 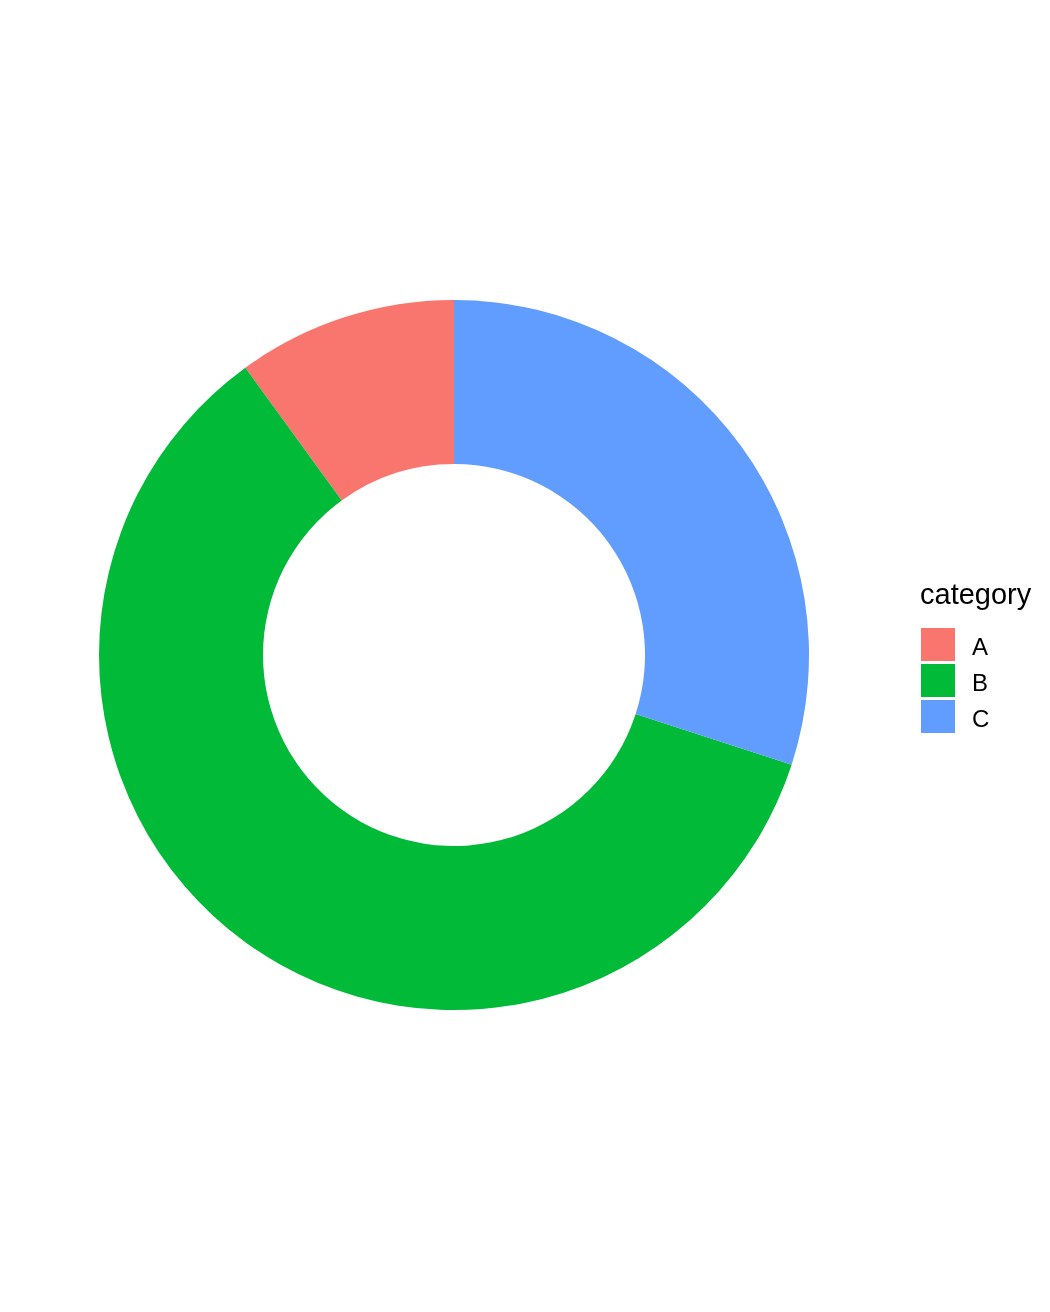 What do you see at coordinates (980, 646) in the screenshot?
I see `legend-label: A` at bounding box center [980, 646].